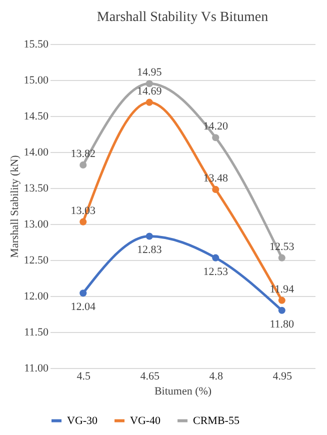  I want to click on y-tick-label: 15.50, so click(36, 44).